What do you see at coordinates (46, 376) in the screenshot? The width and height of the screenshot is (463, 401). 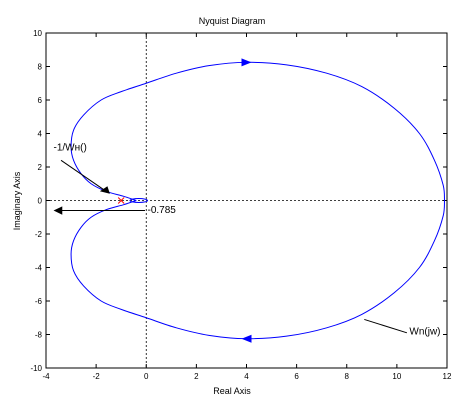 I see `x-tick-label: -4` at bounding box center [46, 376].